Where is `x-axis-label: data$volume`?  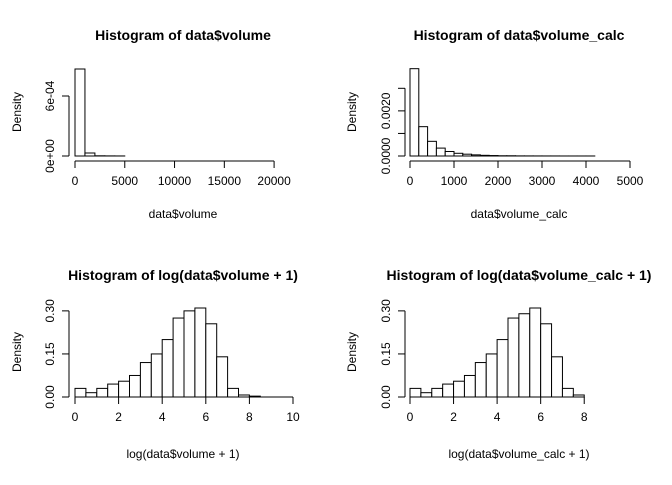 x-axis-label: data$volume is located at coordinates (183, 214).